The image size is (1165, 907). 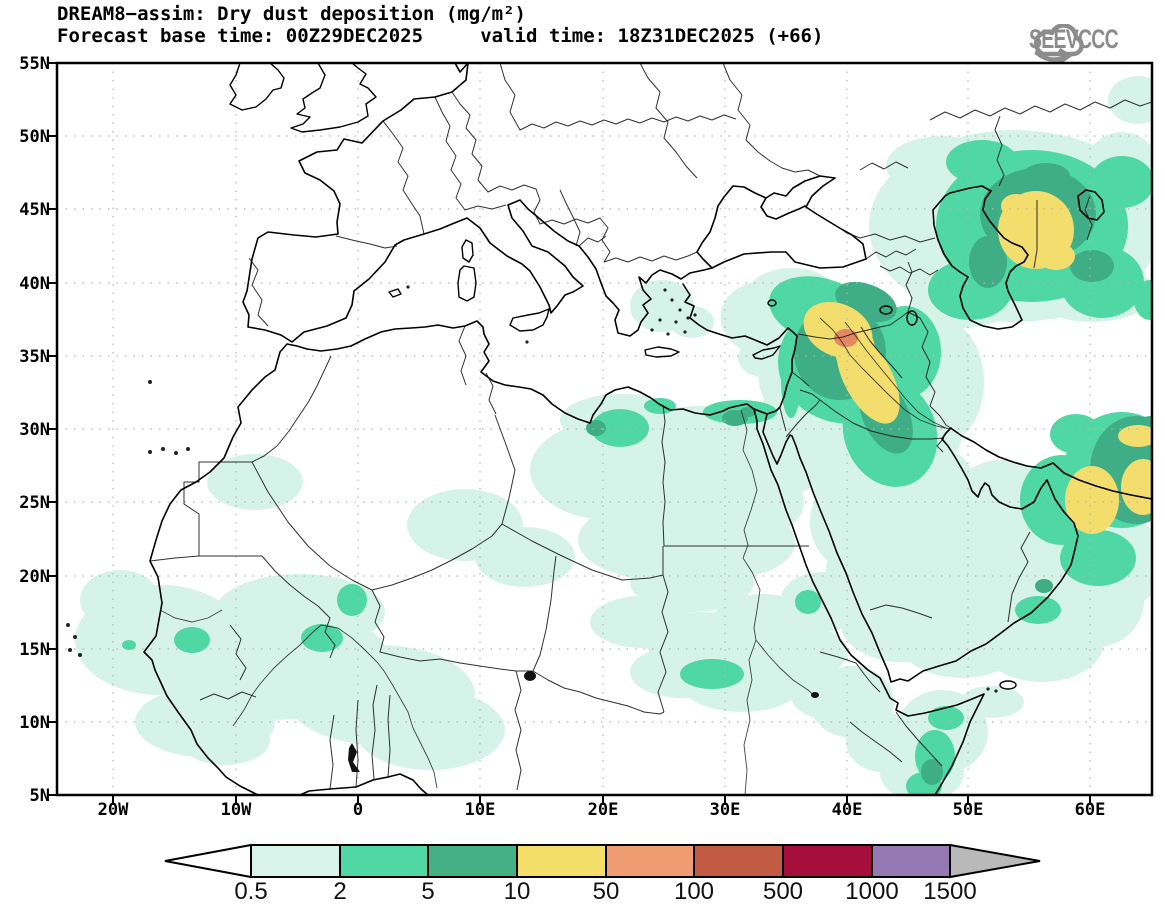 I want to click on lon-label-0: 0, so click(x=358, y=810).